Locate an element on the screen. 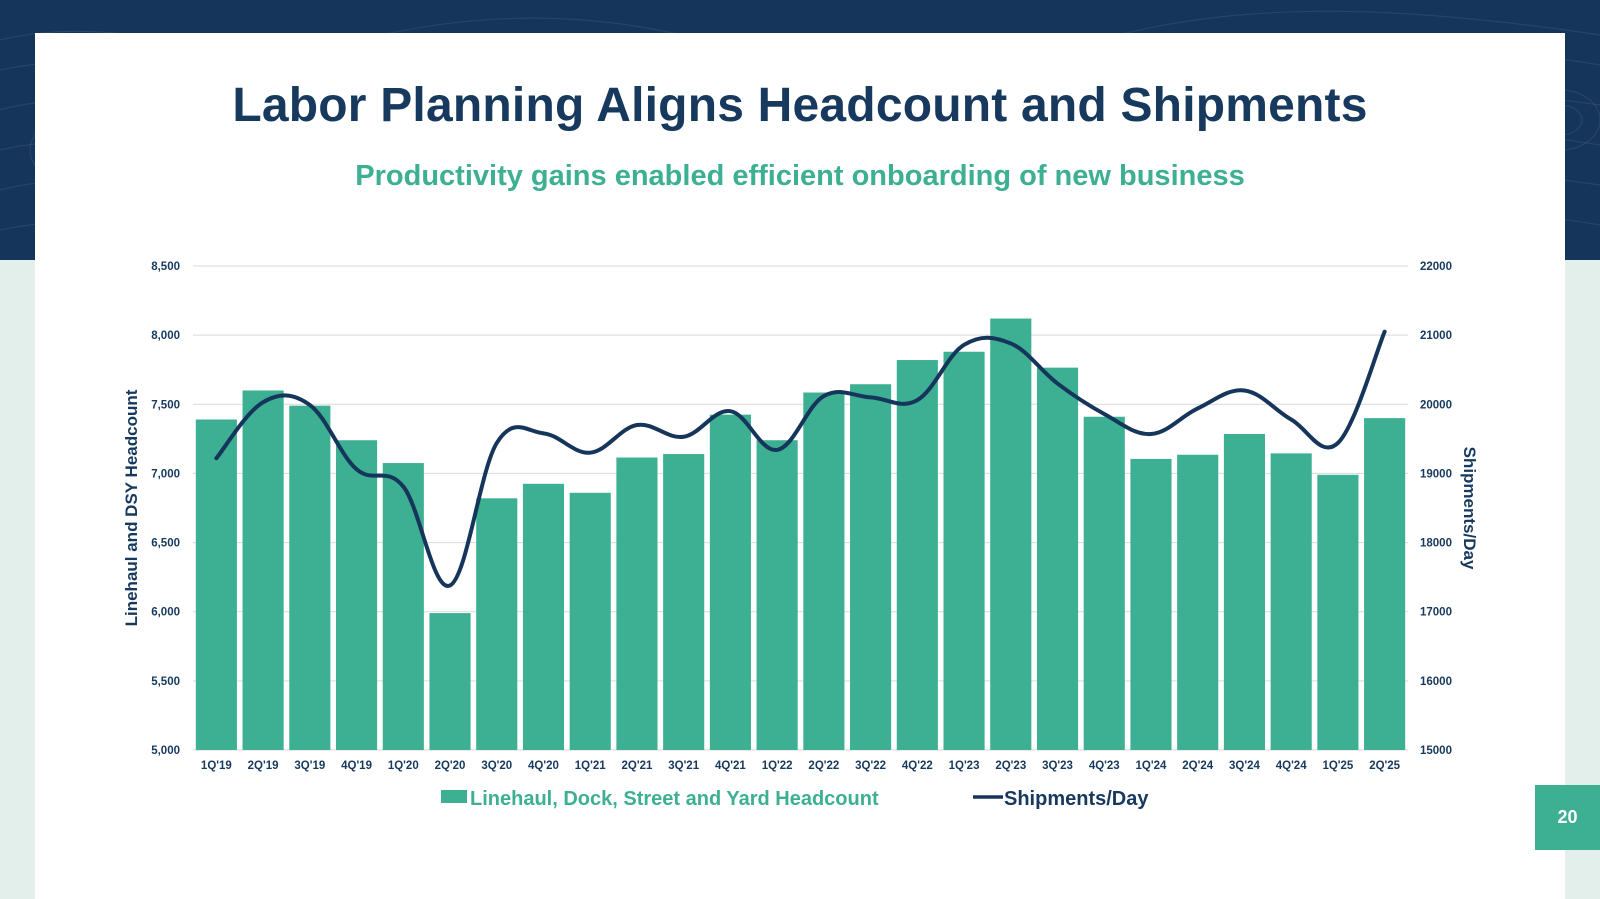  x-axis-tick-label: 4Q'22 is located at coordinates (917, 766).